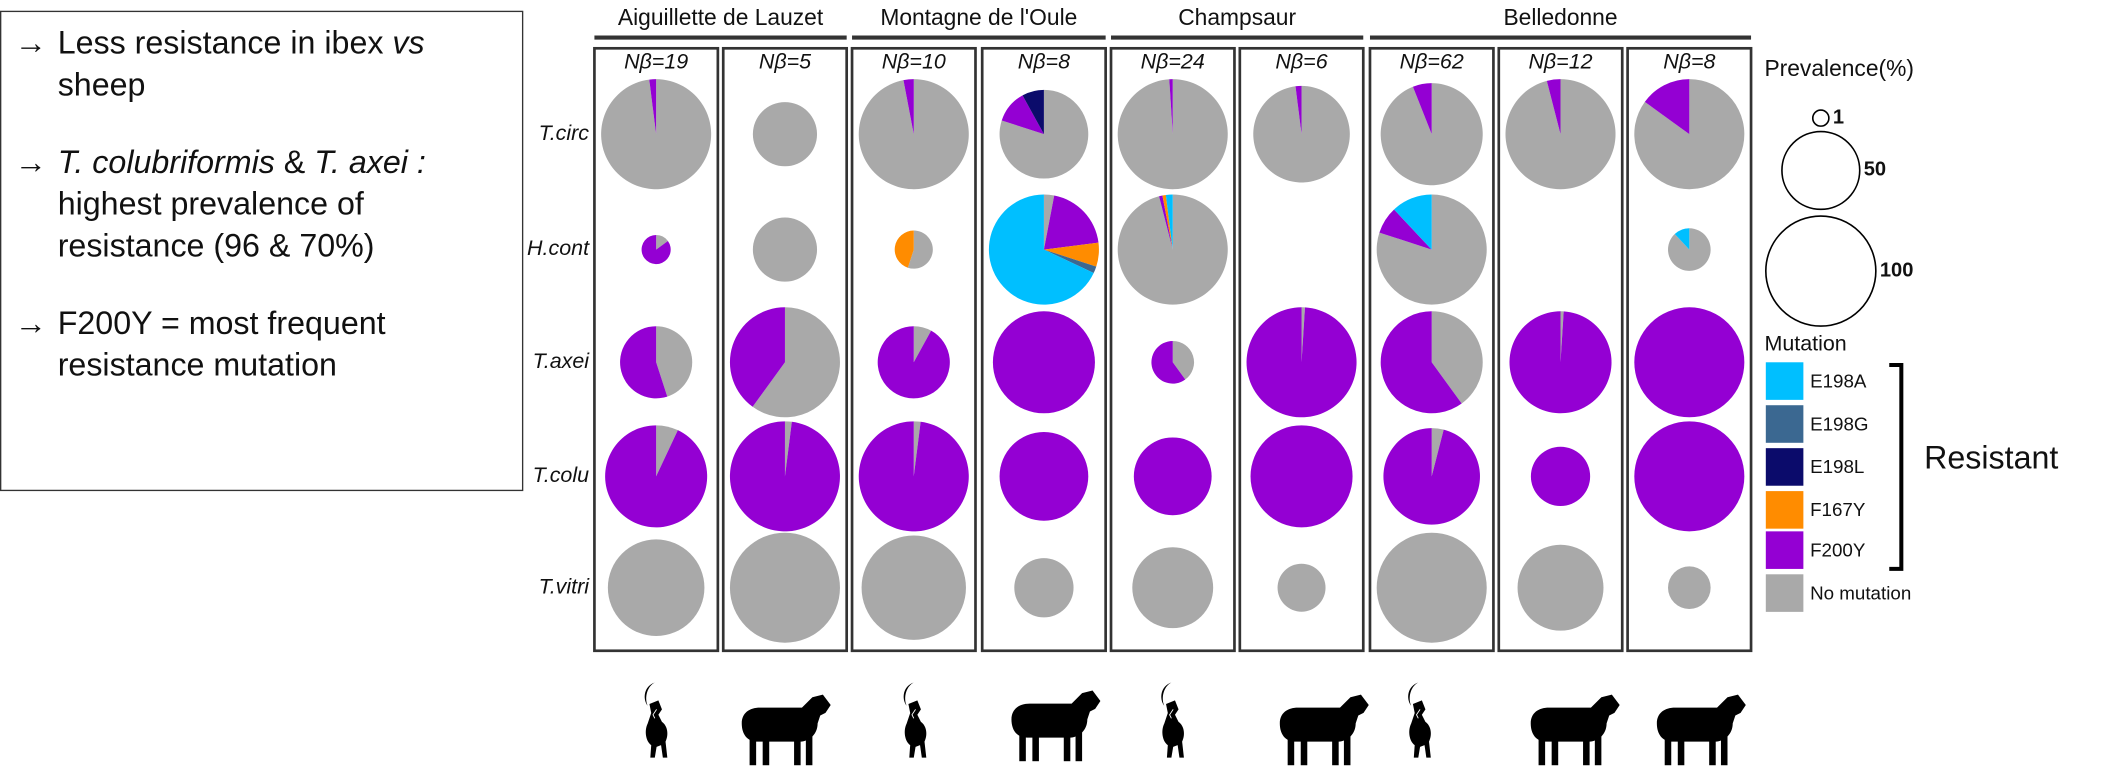  I want to click on legend-label: No mutation, so click(1860, 592).